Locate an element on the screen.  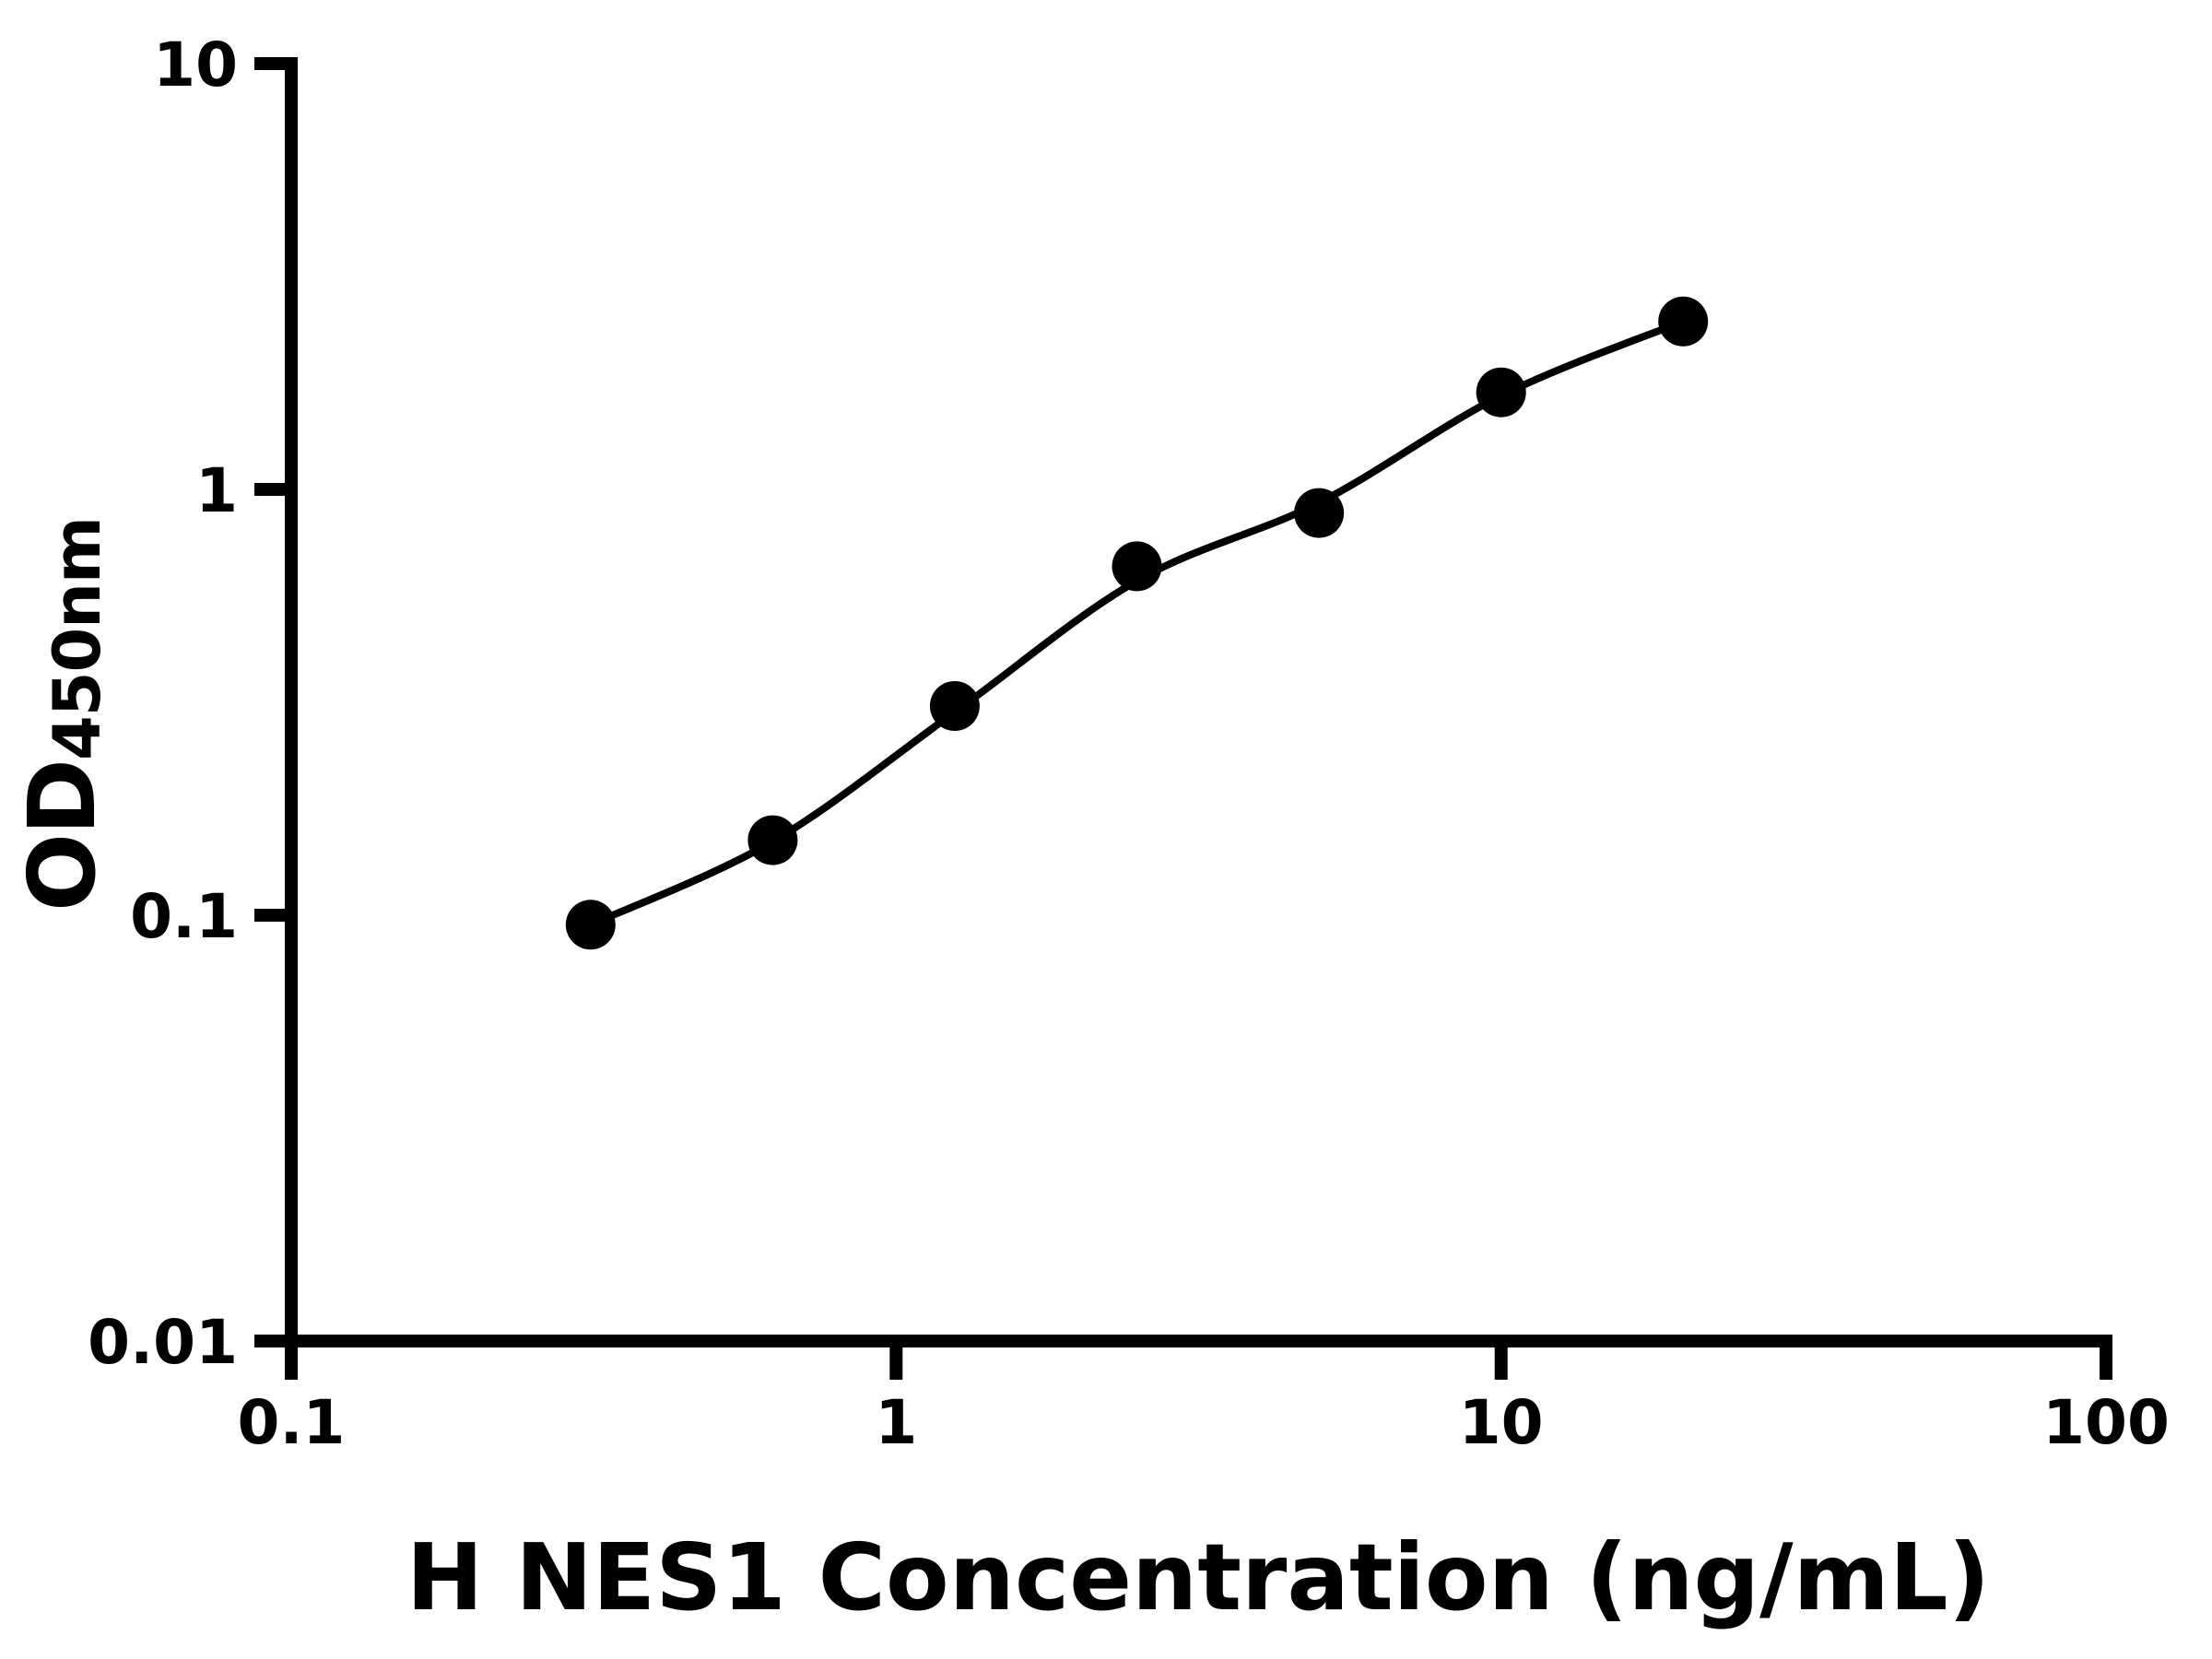
y-tick-label-10: 10 is located at coordinates (195, 64).